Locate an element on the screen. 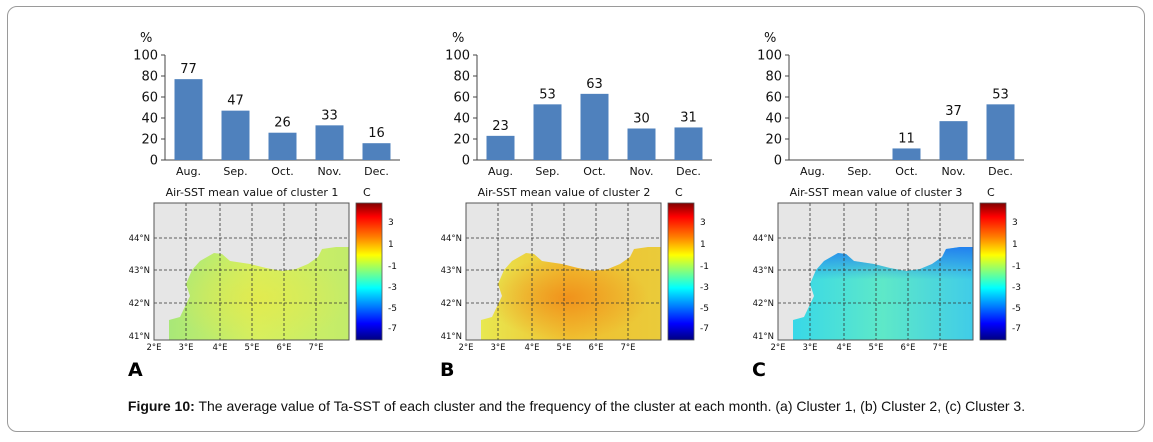  bar-value-label: 33 is located at coordinates (329, 115).